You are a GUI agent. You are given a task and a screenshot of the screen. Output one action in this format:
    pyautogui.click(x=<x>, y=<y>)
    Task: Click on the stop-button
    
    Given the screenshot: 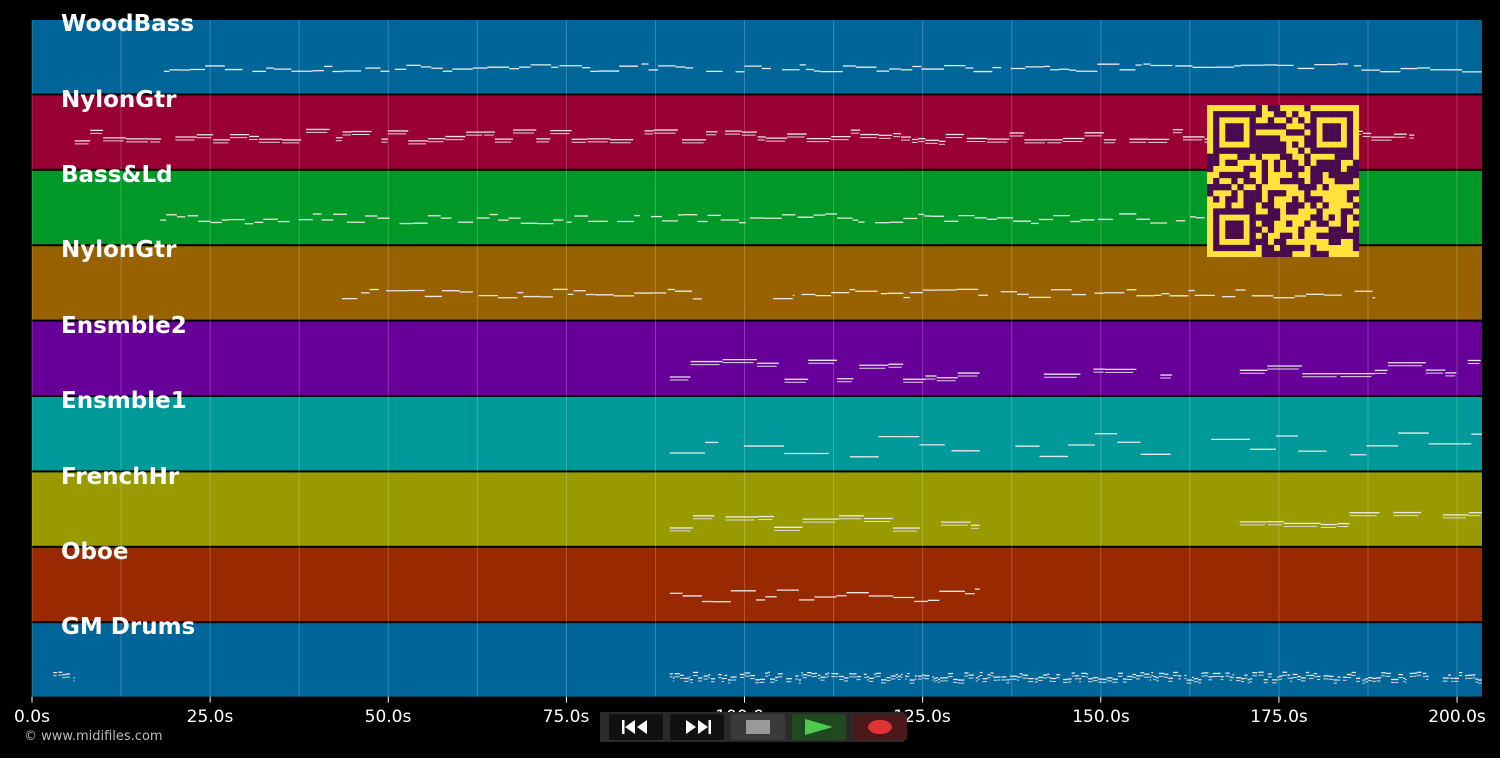 What is the action you would take?
    pyautogui.click(x=758, y=727)
    